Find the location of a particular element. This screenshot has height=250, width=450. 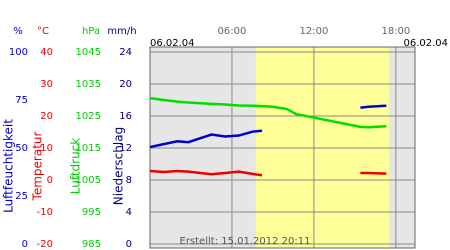

axis-unit: % is located at coordinates (18, 31).